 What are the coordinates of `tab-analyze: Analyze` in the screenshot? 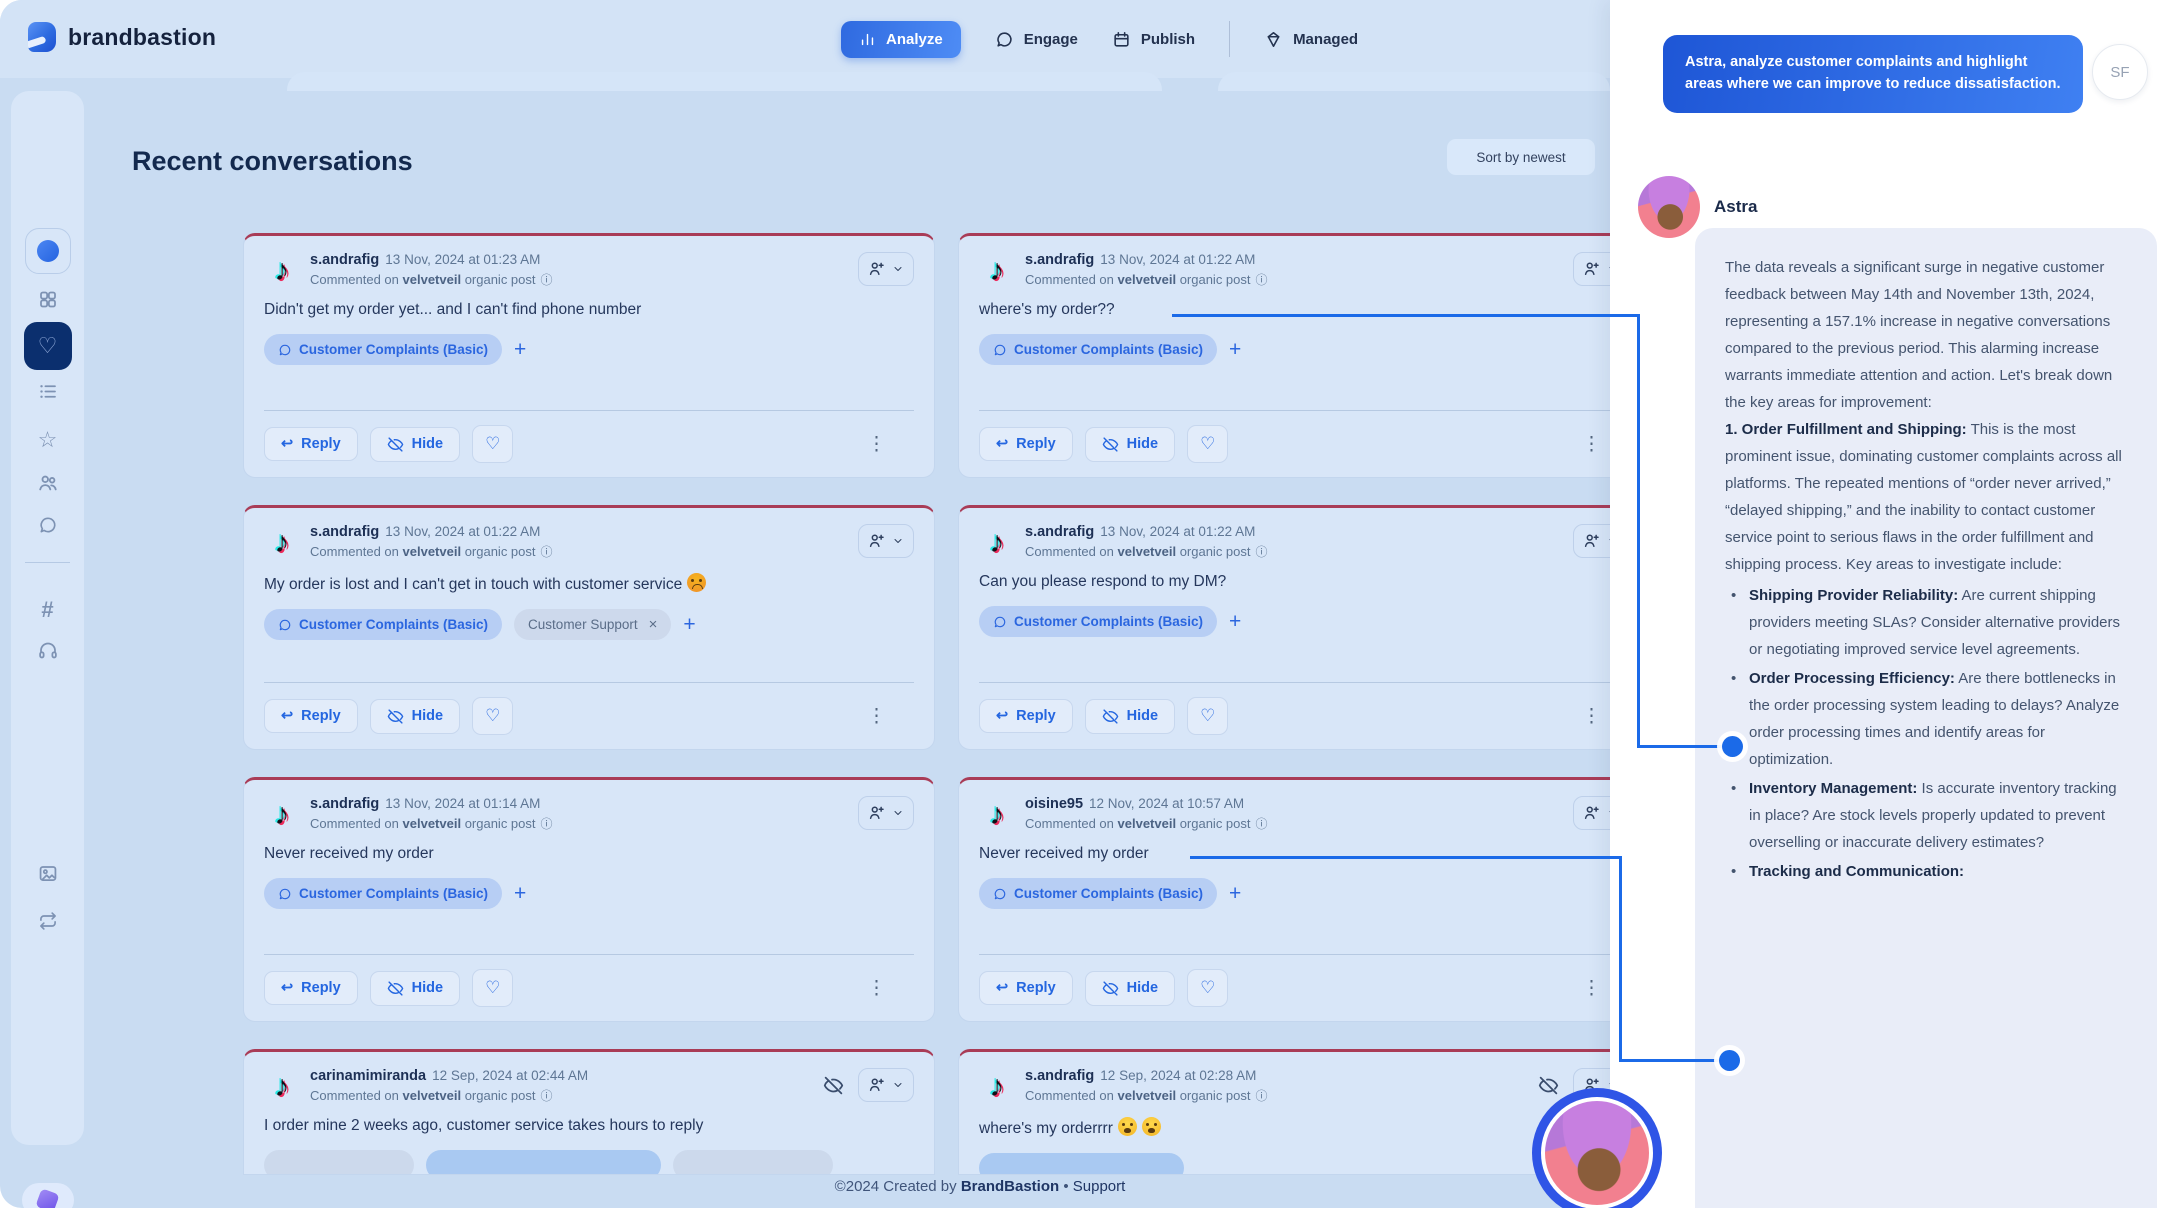 It's located at (901, 39).